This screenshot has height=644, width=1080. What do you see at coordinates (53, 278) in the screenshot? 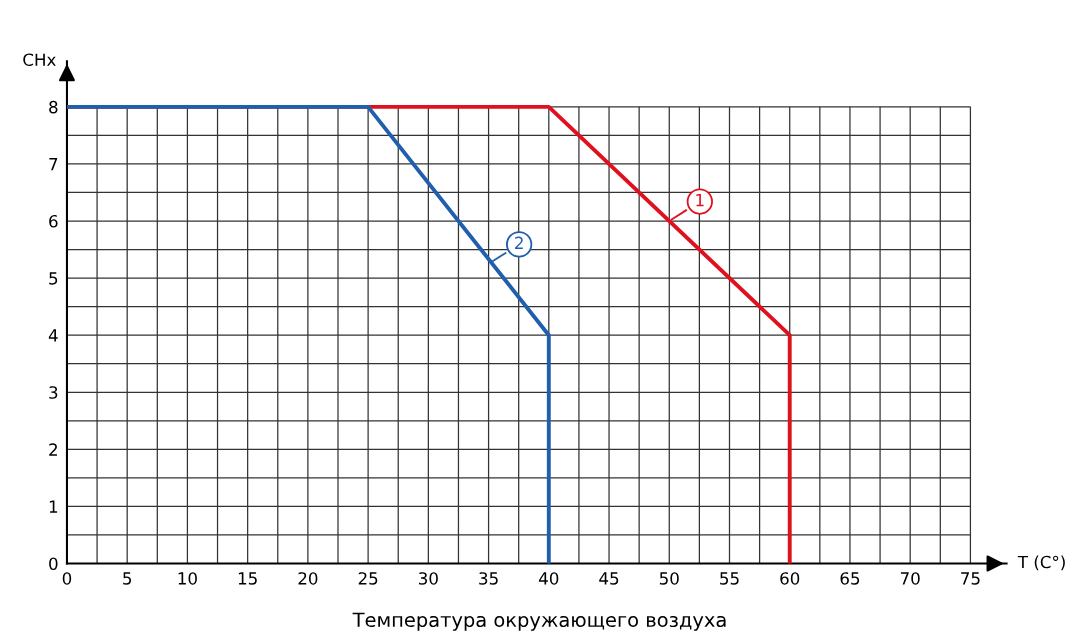
I see `y-tick-label: 5` at bounding box center [53, 278].